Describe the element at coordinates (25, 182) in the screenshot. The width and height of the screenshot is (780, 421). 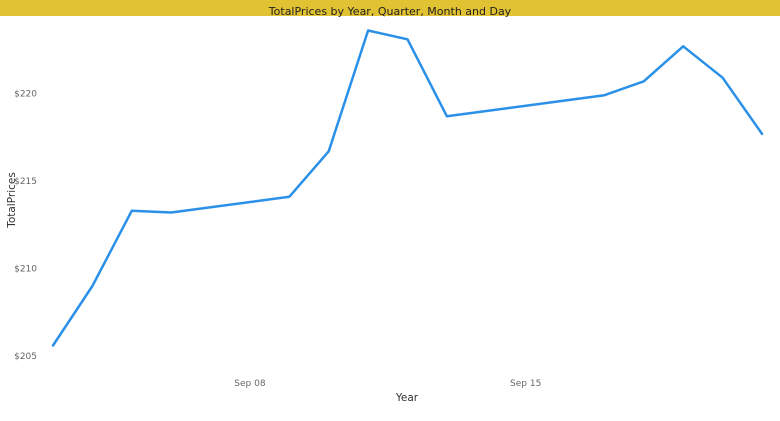
I see `y-tick-label: $215` at that location.